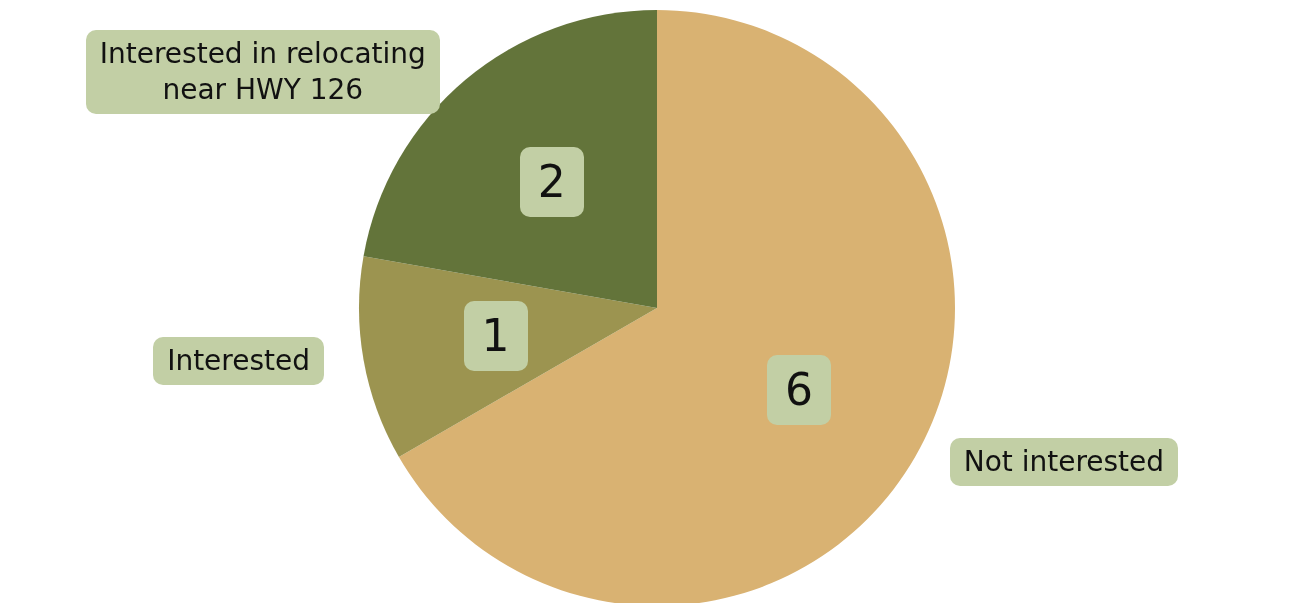 Image resolution: width=1290 pixels, height=603 pixels. Describe the element at coordinates (551, 182) in the screenshot. I see `data-label: 2` at that location.